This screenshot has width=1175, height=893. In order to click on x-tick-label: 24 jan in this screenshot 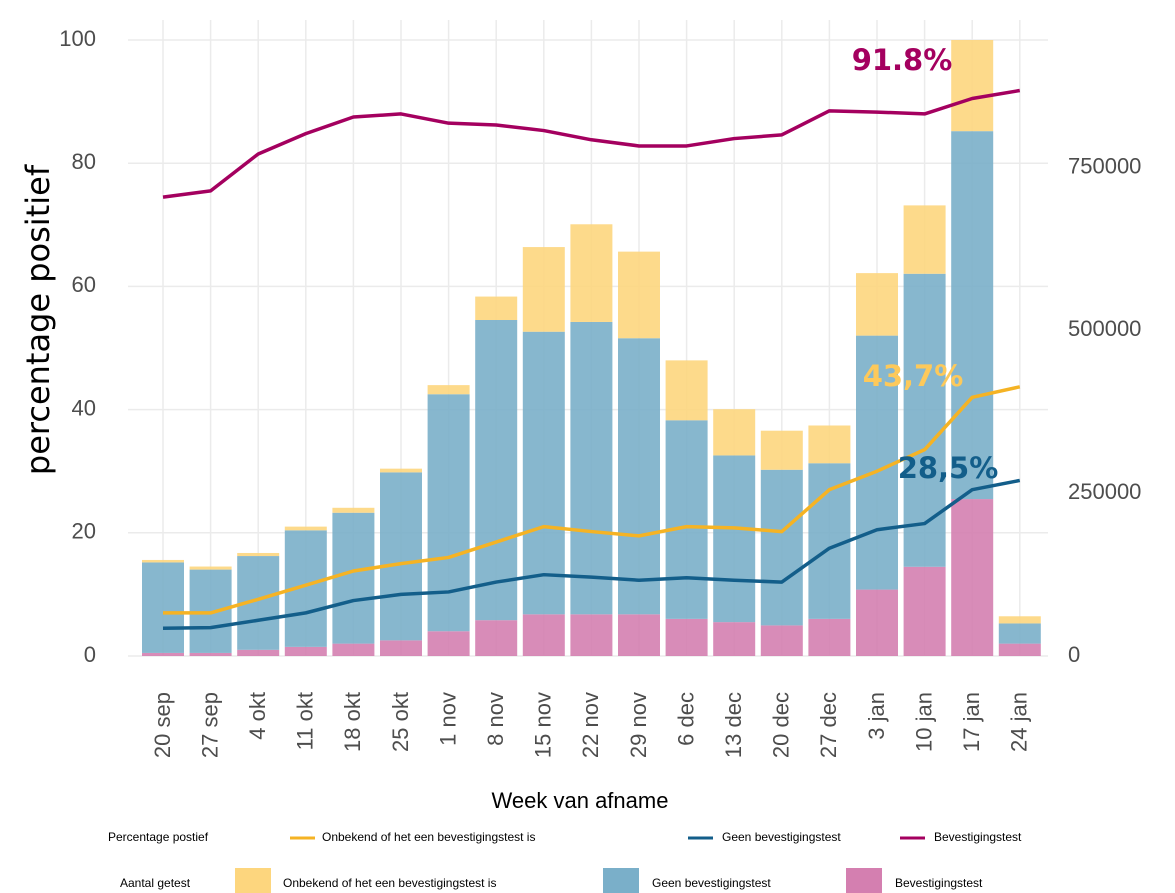, I will do `click(1019, 722)`.